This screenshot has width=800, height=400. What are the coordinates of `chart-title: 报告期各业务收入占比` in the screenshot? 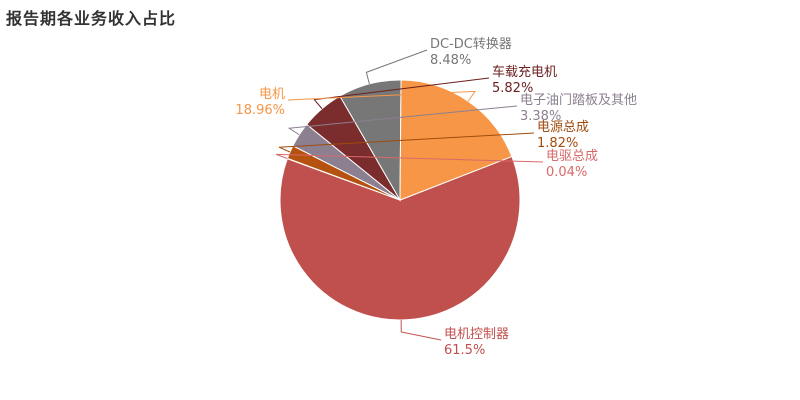 It's located at (91, 18).